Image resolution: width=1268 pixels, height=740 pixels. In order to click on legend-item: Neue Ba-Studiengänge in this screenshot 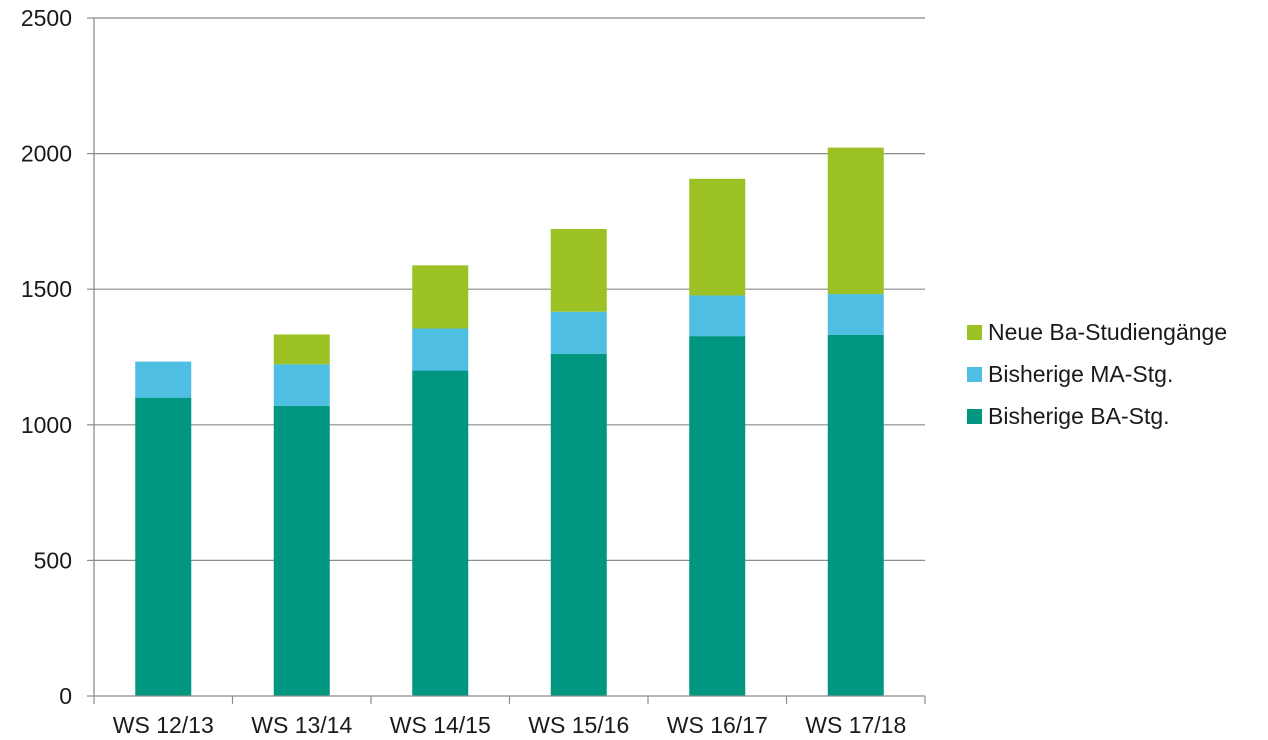, I will do `click(1117, 332)`.